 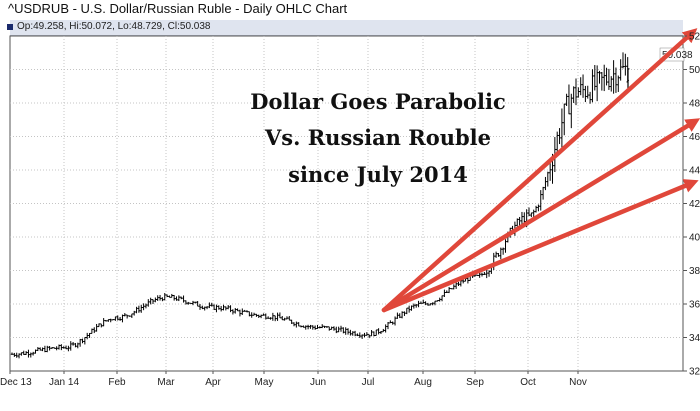 I want to click on y-tick-label: 34.000, so click(x=694, y=338).